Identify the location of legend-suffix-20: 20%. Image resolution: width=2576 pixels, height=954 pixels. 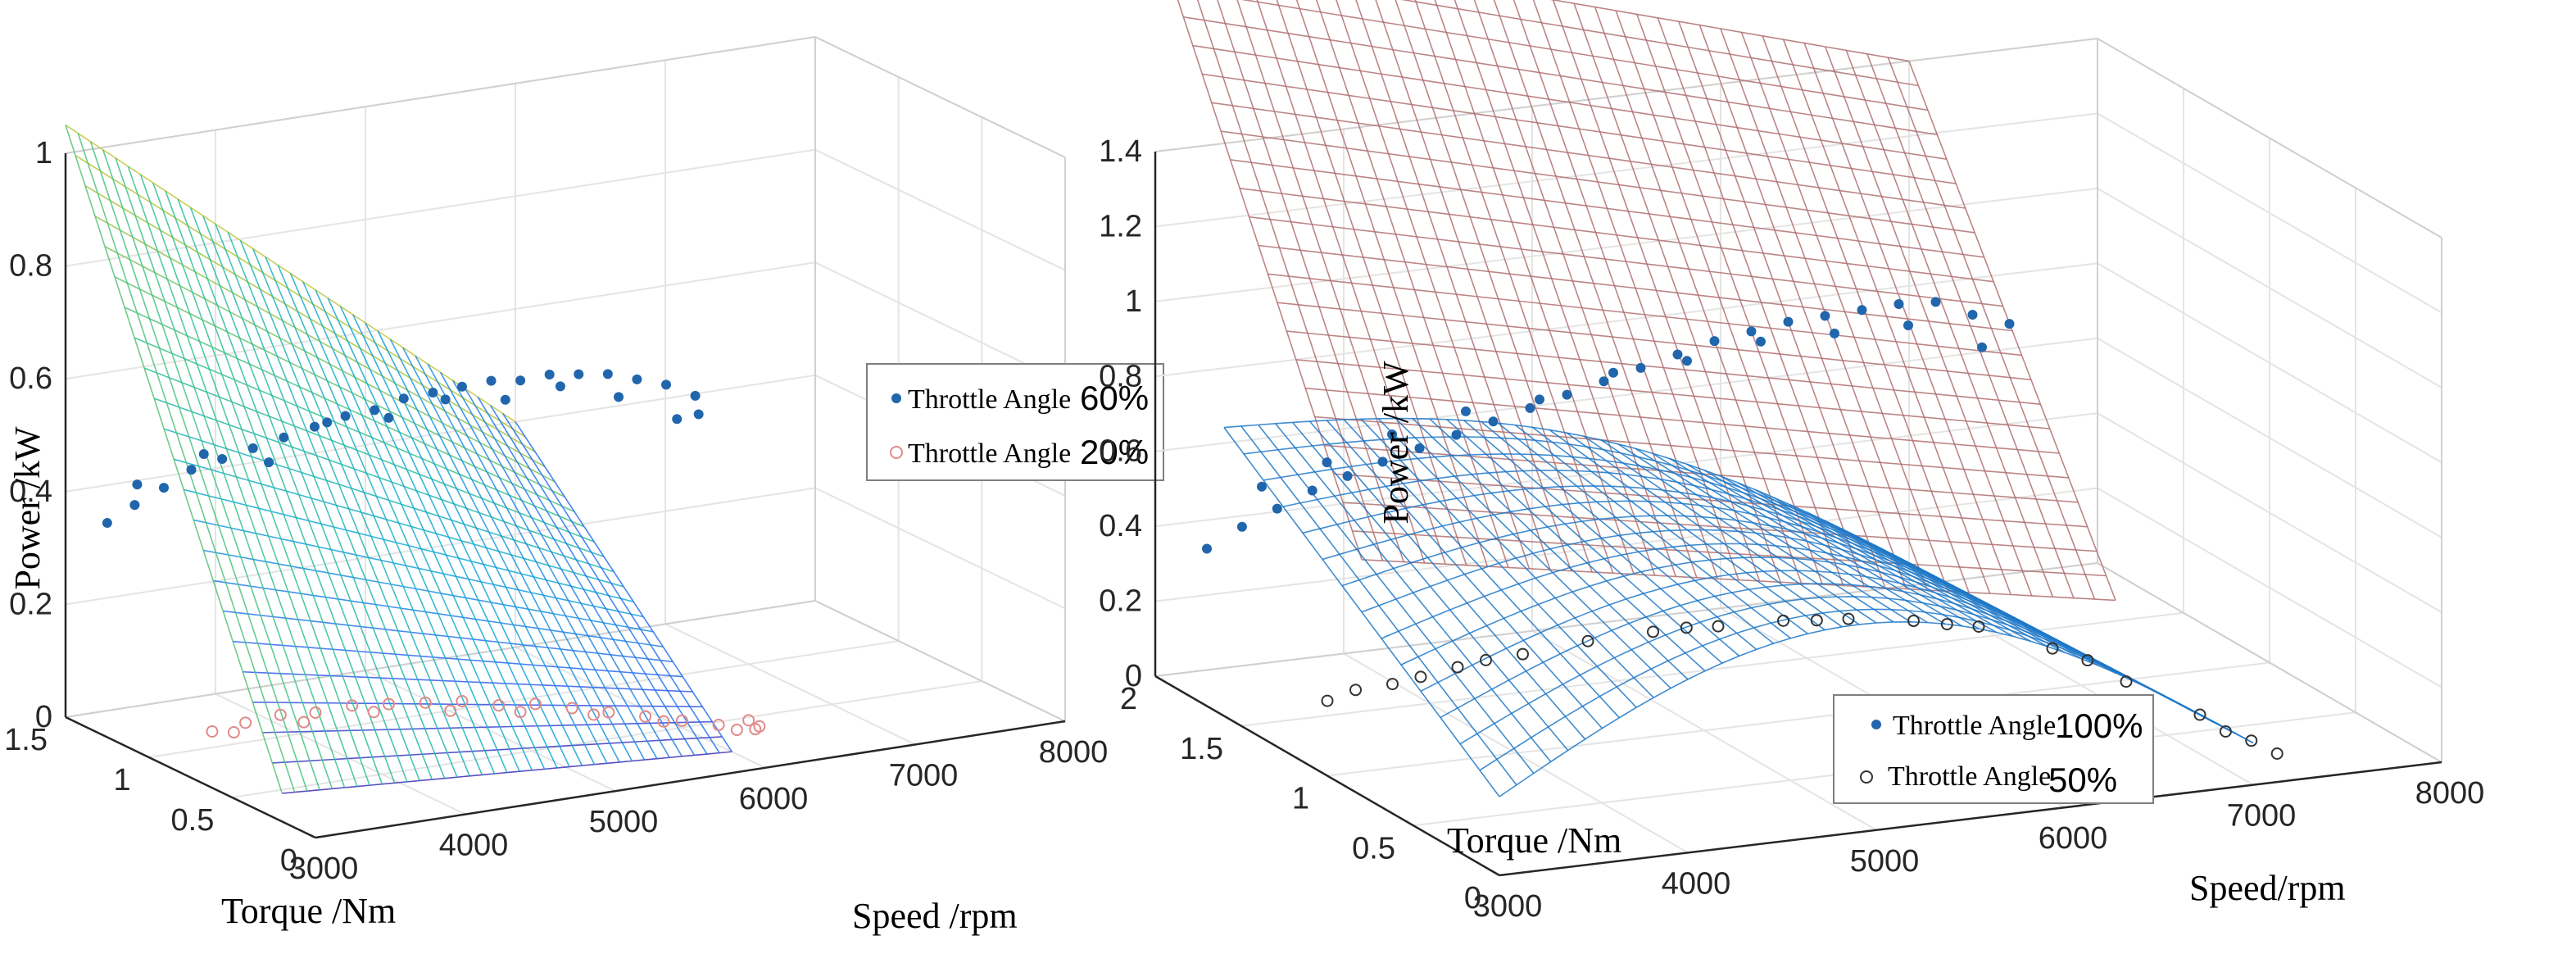
(1114, 452).